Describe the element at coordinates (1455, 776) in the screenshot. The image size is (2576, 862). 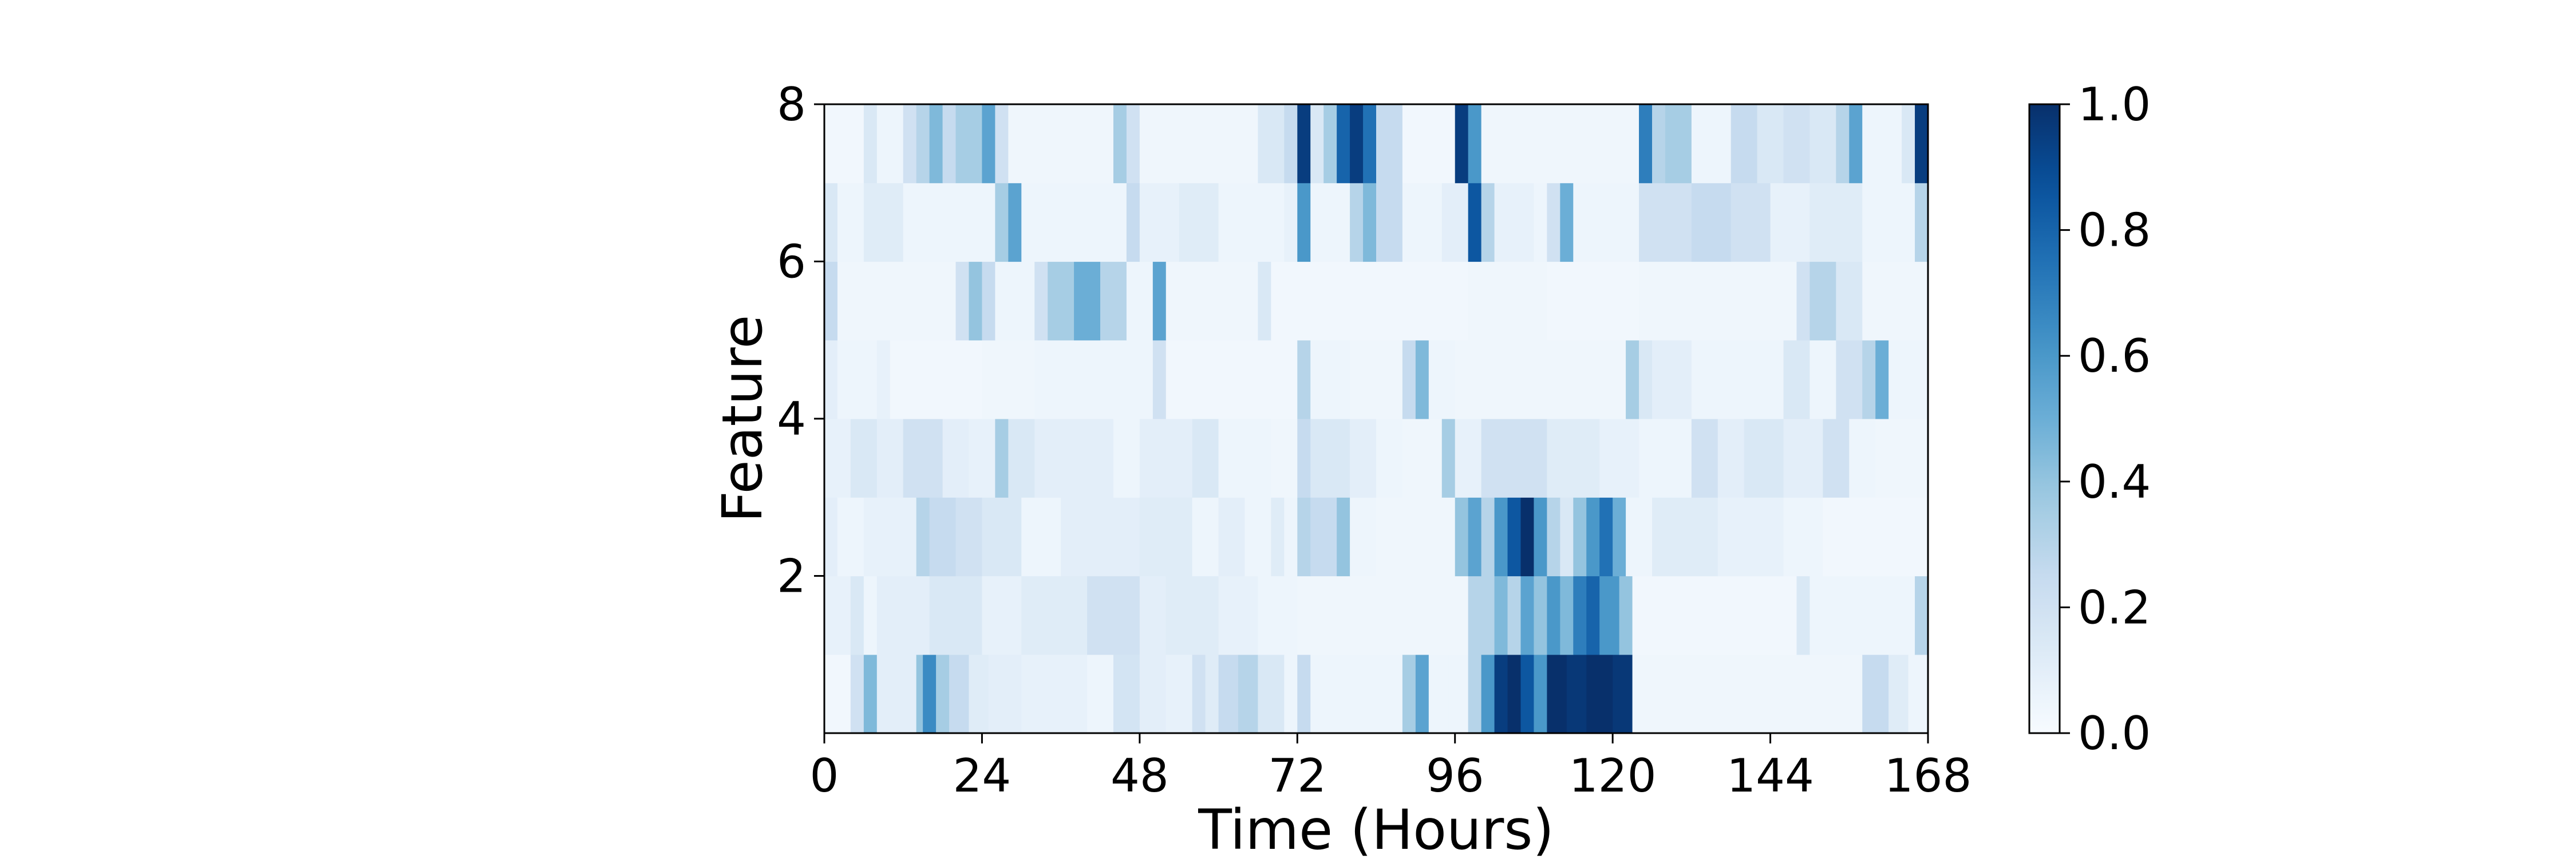
I see `x-tick-label: 96` at that location.